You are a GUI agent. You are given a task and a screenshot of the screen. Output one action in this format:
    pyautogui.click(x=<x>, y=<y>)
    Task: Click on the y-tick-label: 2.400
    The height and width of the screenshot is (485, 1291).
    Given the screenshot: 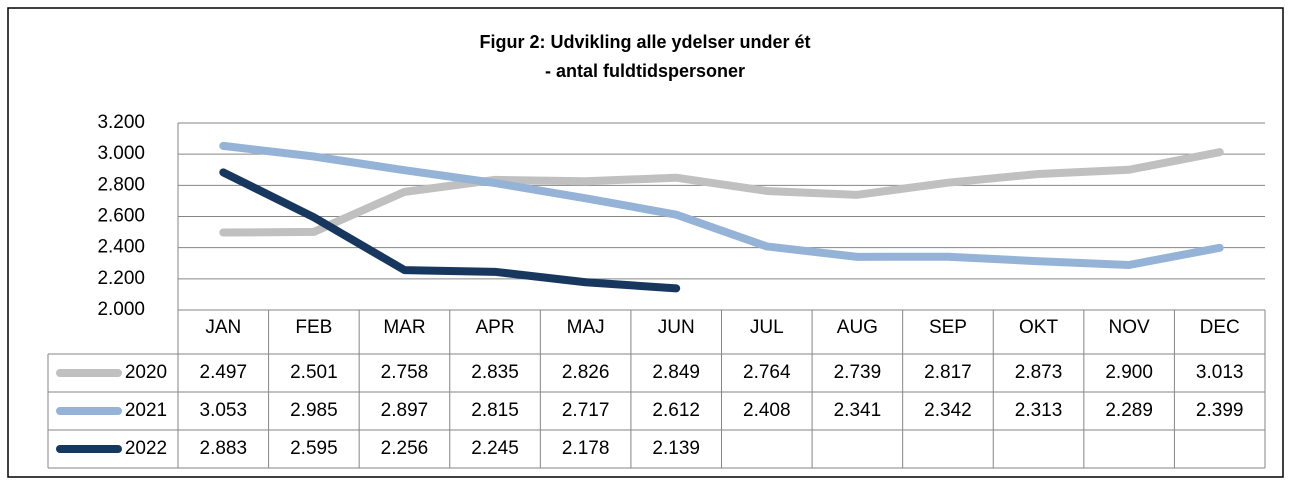 What is the action you would take?
    pyautogui.click(x=121, y=247)
    